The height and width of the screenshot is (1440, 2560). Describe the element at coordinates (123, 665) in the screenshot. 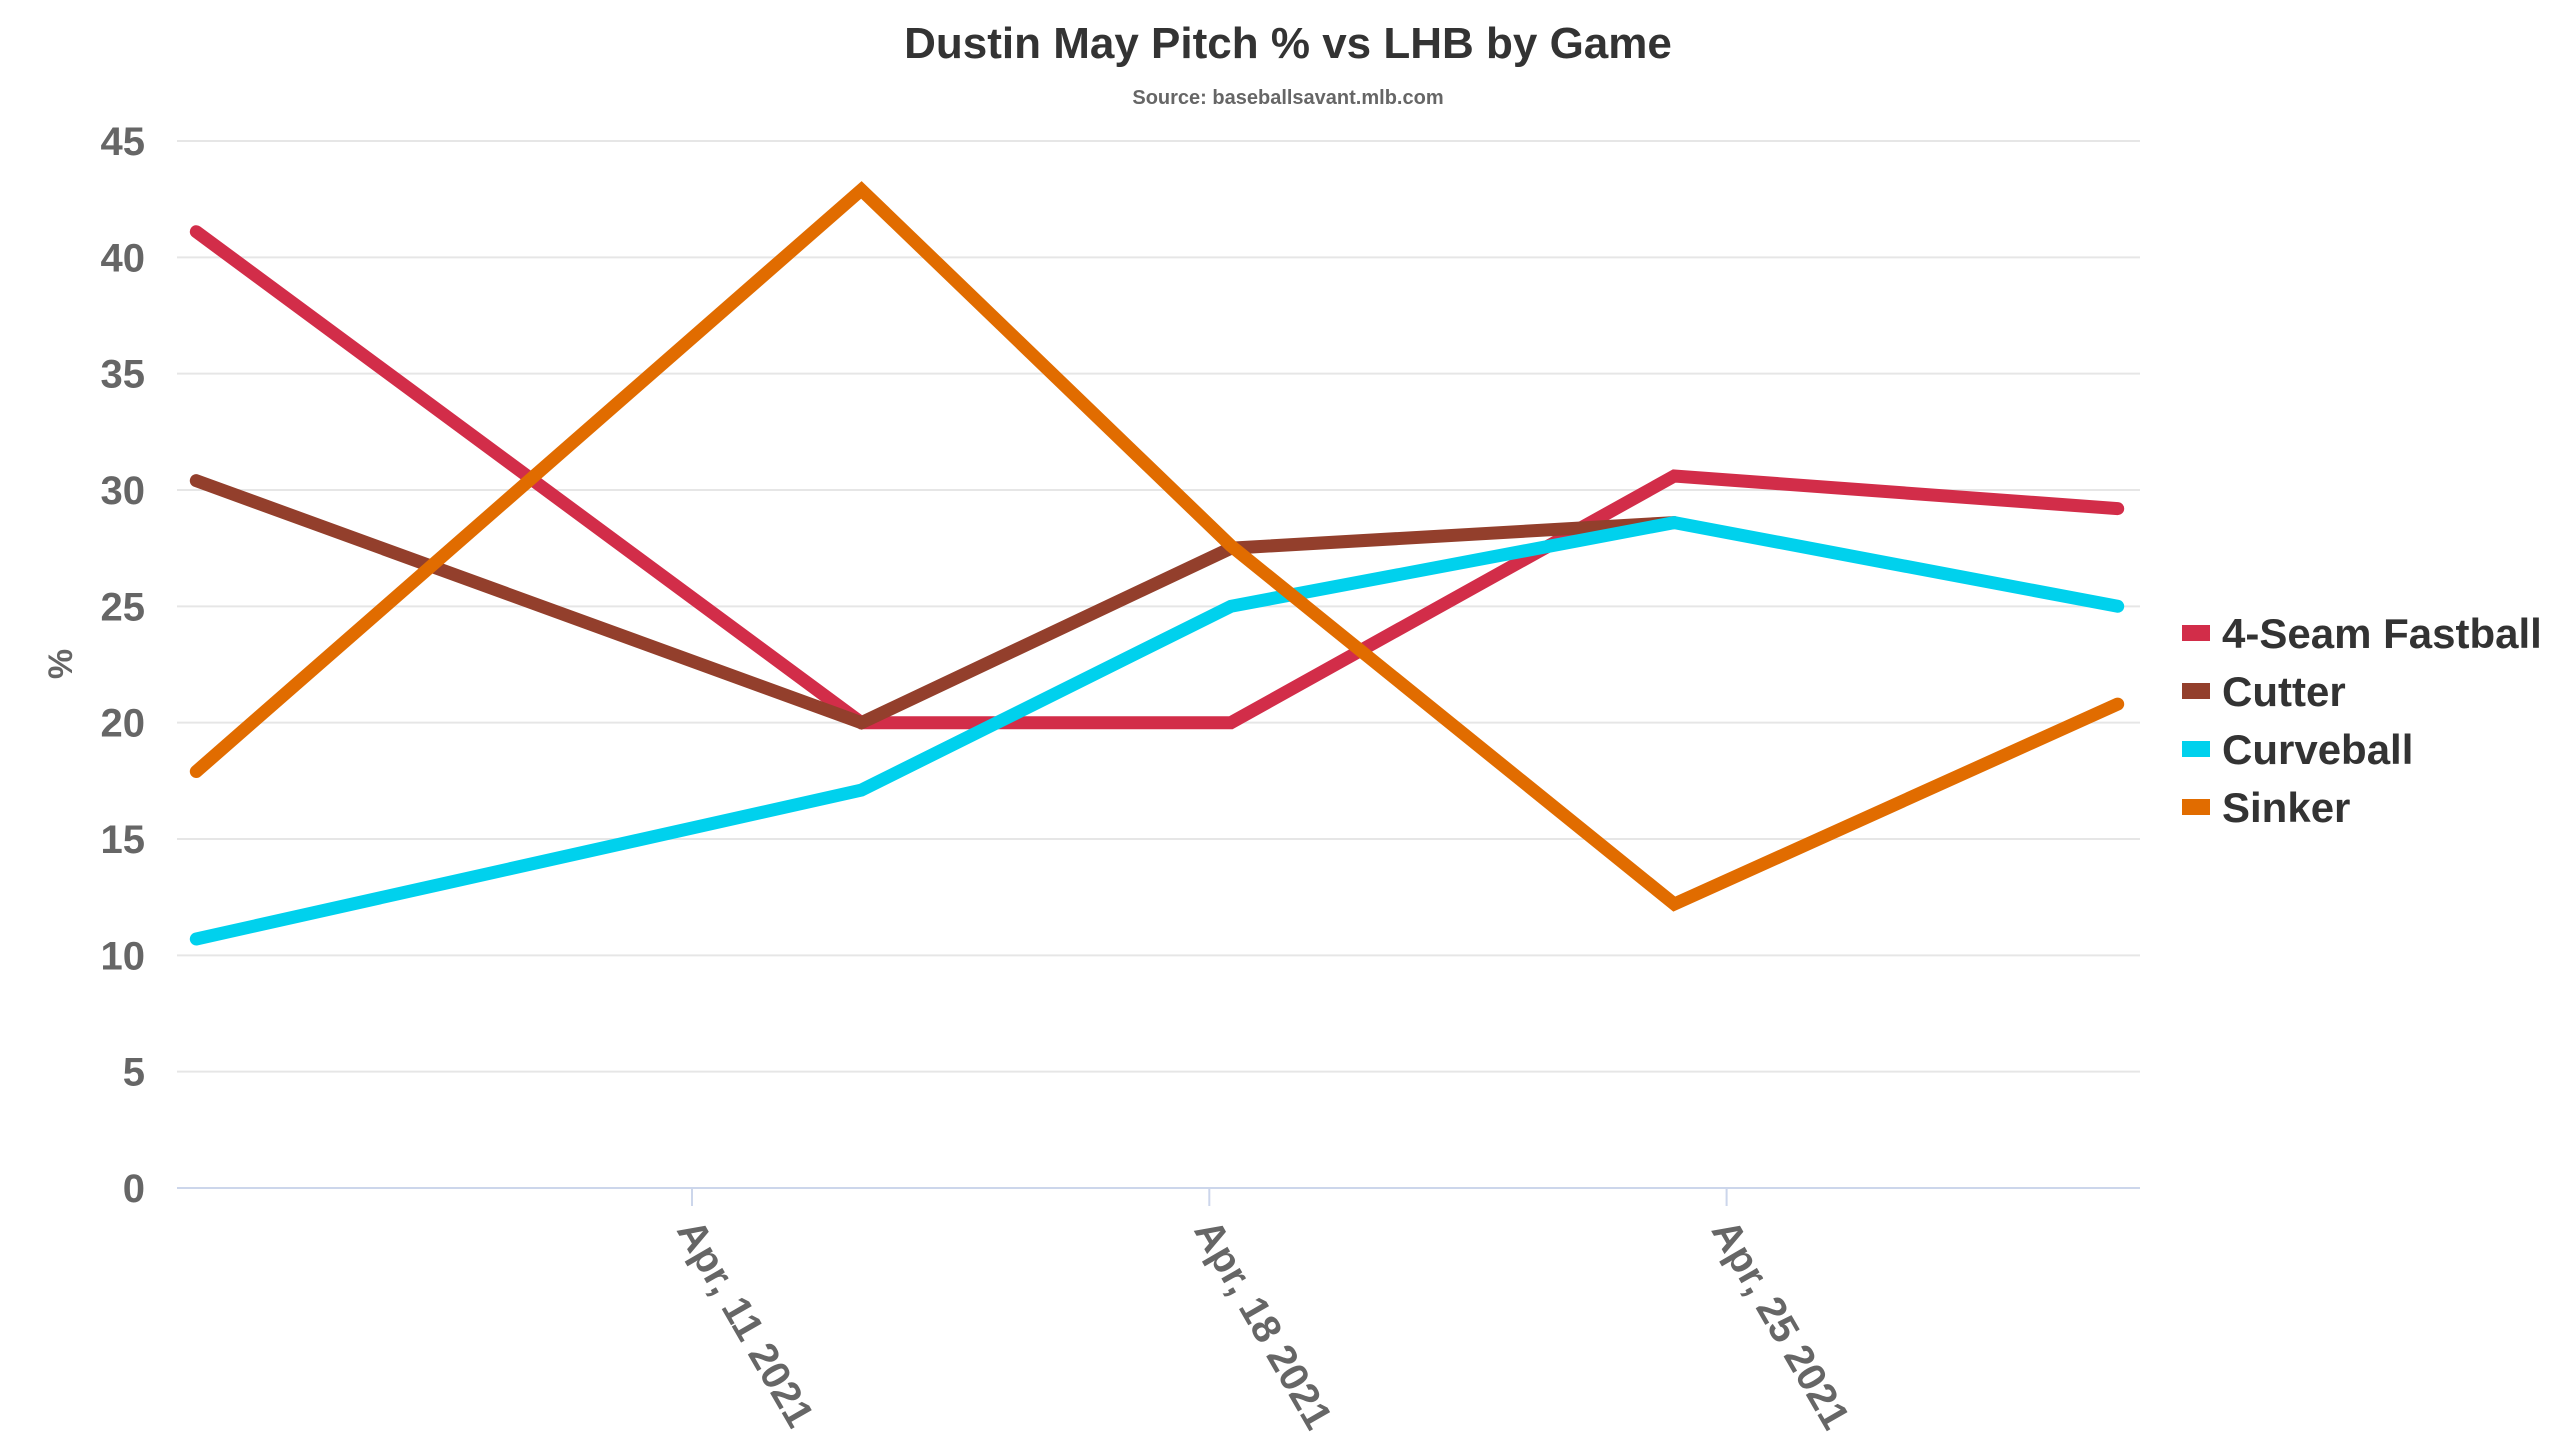

I see `y-axis: 0 5 10 15 20 25 30 35 40 45` at that location.